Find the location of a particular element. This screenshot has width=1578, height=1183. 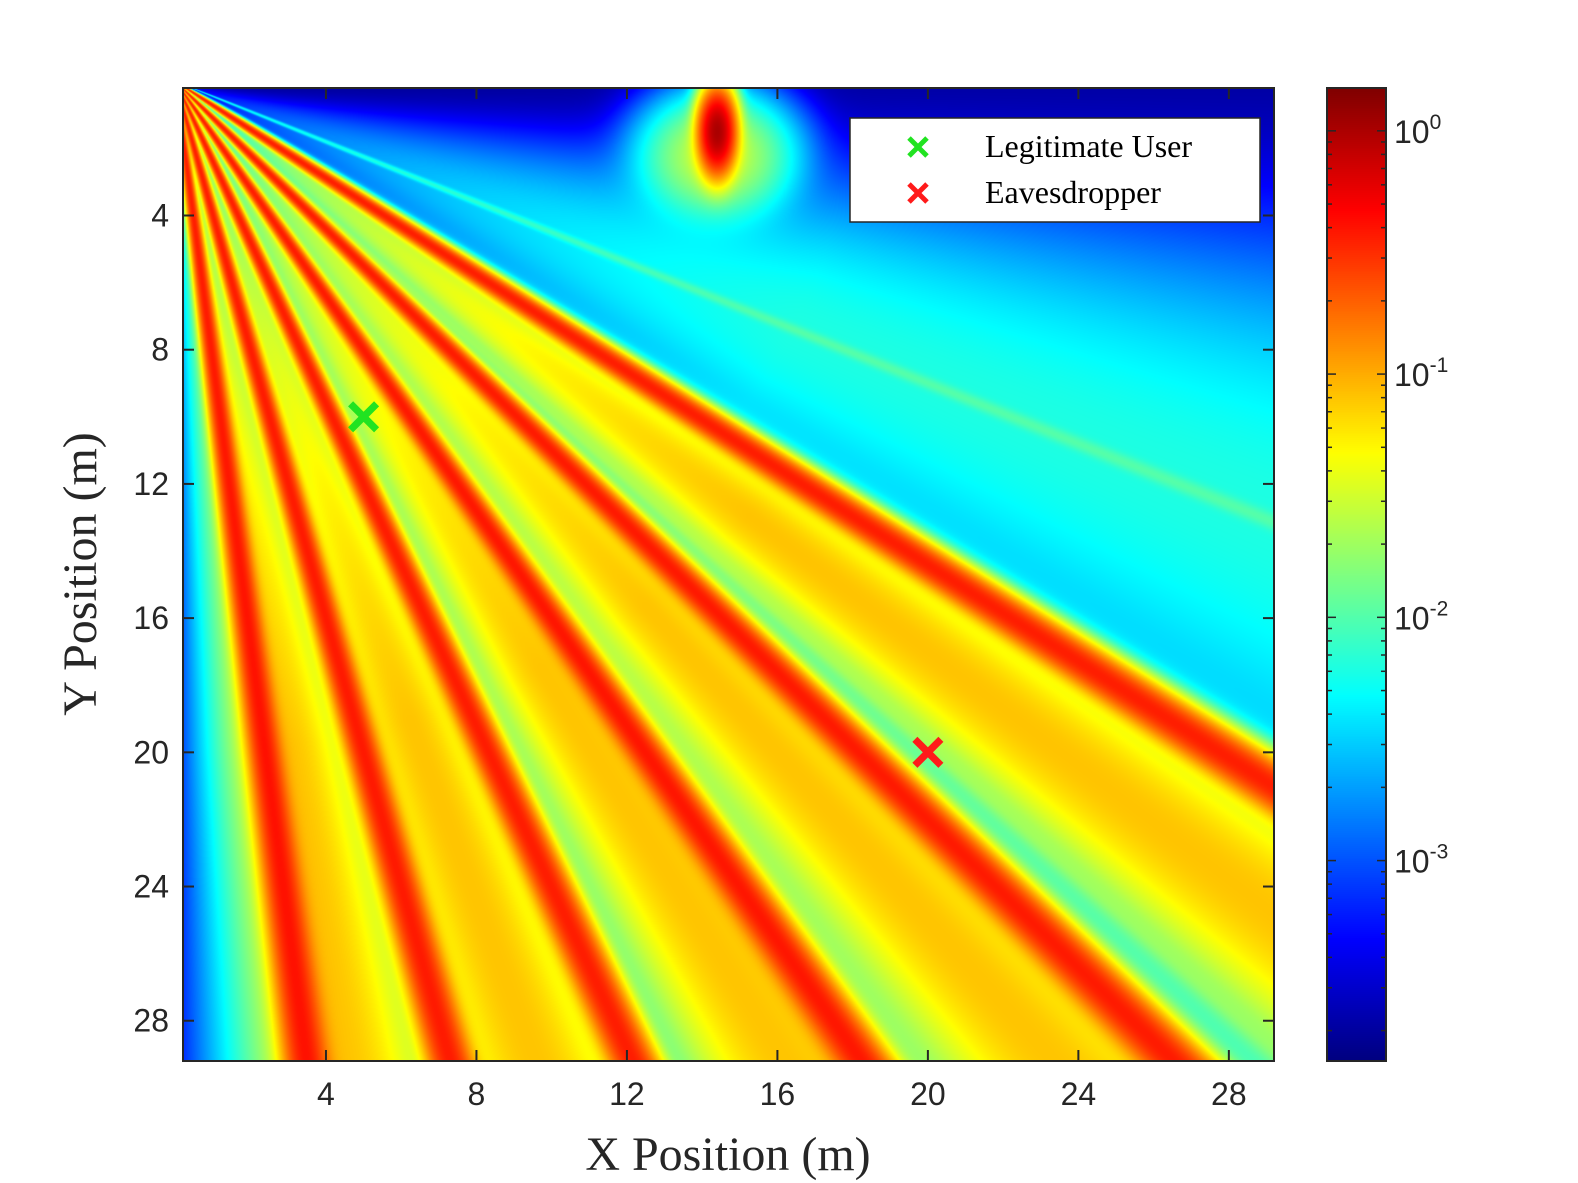

legend-label-legitimate-user: Legitimate User is located at coordinates (1088, 146).